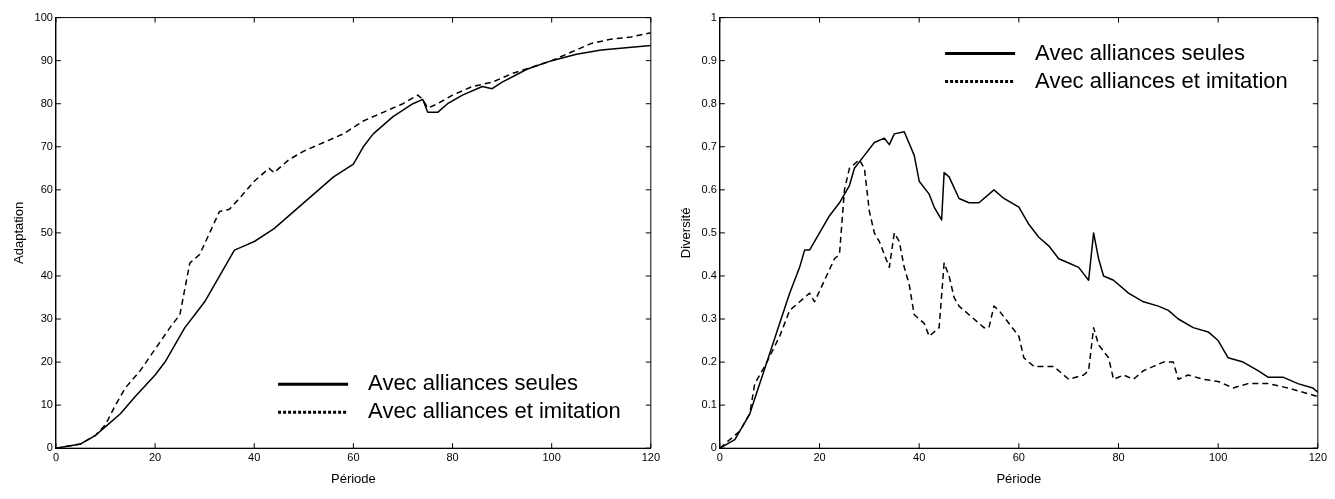 This screenshot has height=499, width=1335. What do you see at coordinates (709, 188) in the screenshot?
I see `y-tick-label: 0.6` at bounding box center [709, 188].